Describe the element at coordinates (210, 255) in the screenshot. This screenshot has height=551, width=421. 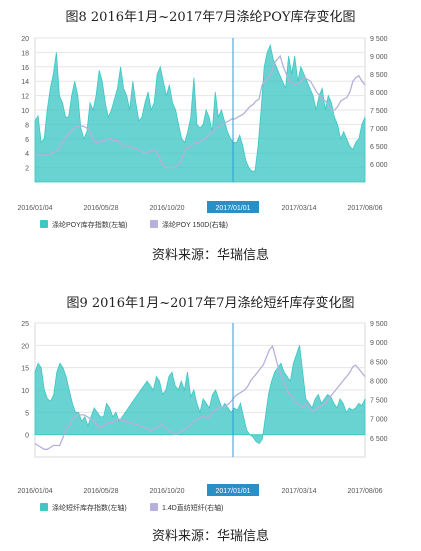
I see `figure-8-source: 资料来源：华瑞信息` at that location.